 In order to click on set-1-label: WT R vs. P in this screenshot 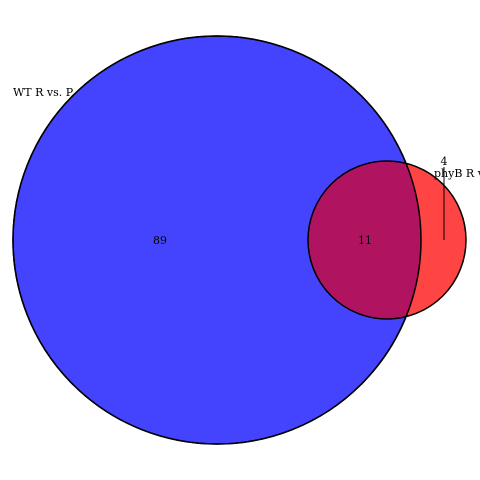, I will do `click(43, 92)`.